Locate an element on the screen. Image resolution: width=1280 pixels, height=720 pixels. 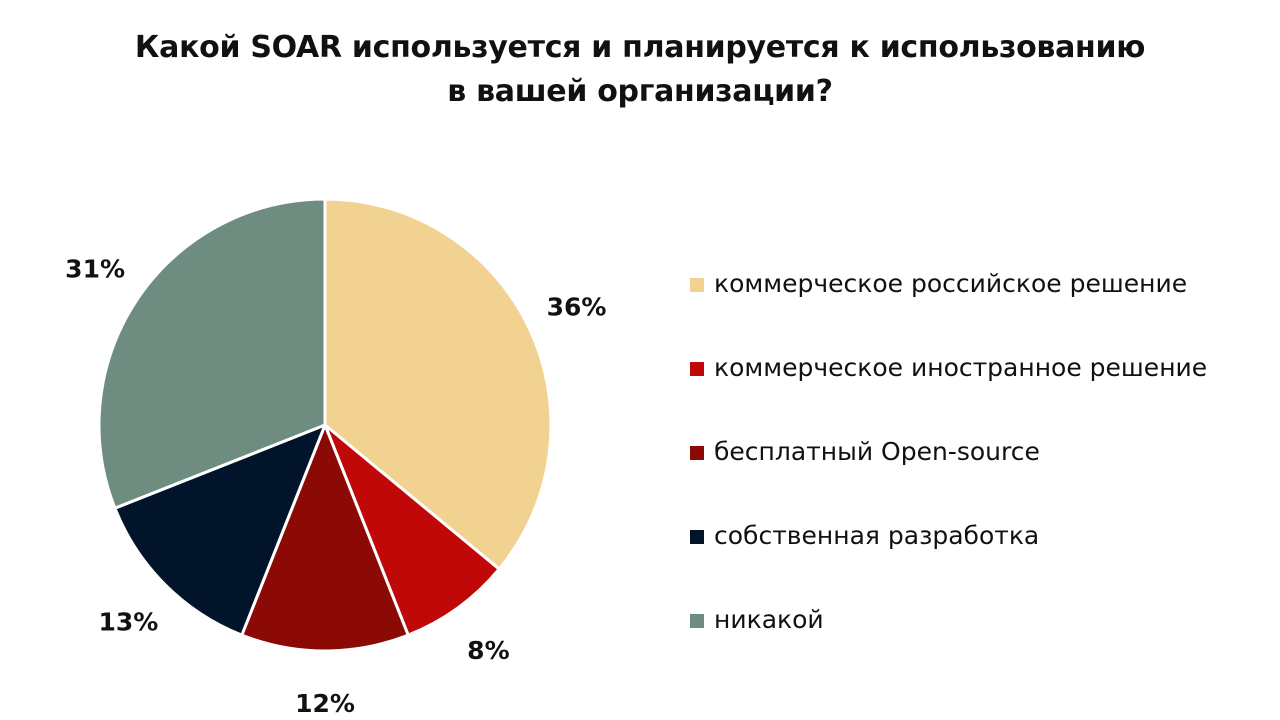
legend-item: бесплатный Open-source is located at coordinates (980, 472).